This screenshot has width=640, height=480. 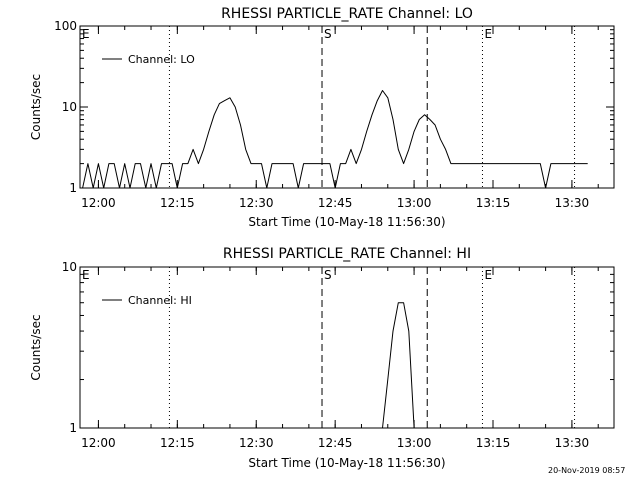 What do you see at coordinates (160, 300) in the screenshot?
I see `legend-label: Channel: HI` at bounding box center [160, 300].